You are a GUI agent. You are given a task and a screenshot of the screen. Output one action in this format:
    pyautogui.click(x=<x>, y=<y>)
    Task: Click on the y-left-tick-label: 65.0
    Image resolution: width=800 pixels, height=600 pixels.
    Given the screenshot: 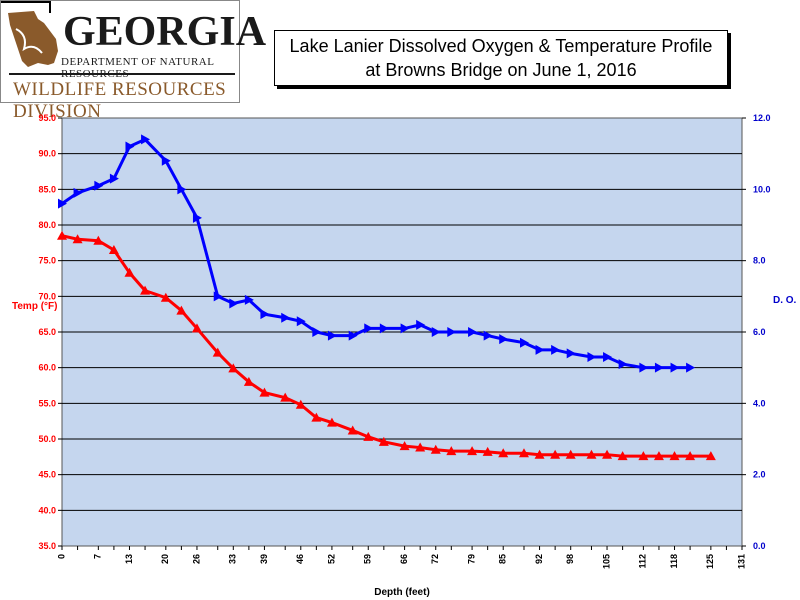 What is the action you would take?
    pyautogui.click(x=47, y=332)
    